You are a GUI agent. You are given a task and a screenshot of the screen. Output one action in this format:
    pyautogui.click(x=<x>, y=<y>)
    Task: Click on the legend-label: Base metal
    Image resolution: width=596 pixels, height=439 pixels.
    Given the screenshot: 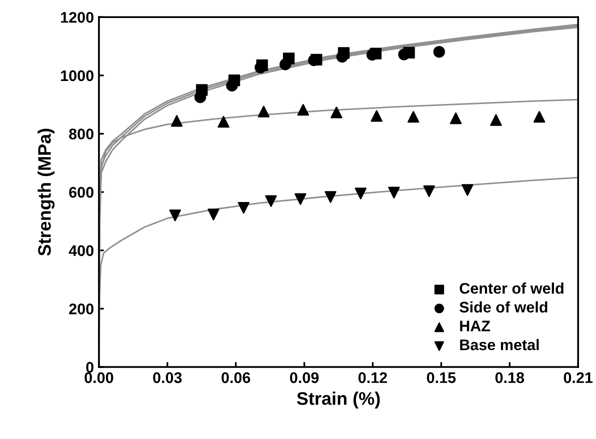 What is the action you would take?
    pyautogui.click(x=499, y=344)
    